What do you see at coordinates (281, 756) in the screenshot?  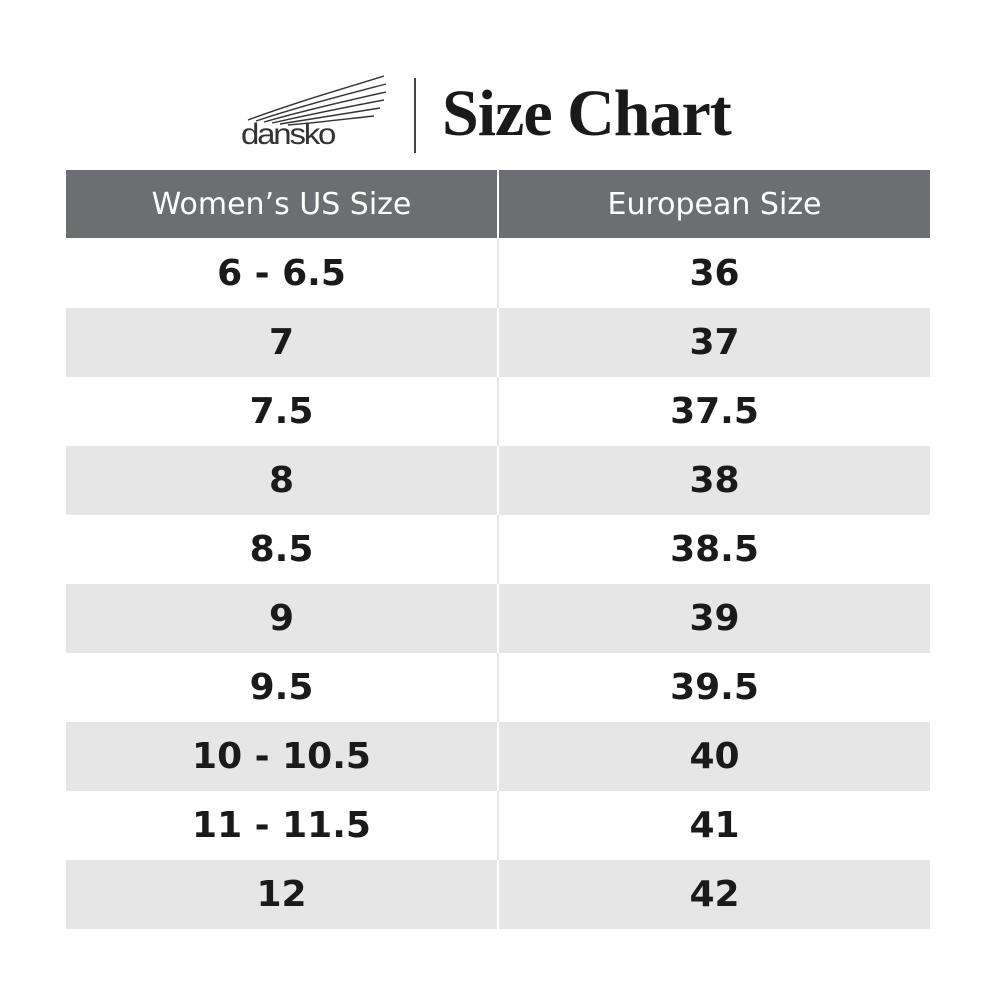 I see `table-cell: 10 - 10.5` at bounding box center [281, 756].